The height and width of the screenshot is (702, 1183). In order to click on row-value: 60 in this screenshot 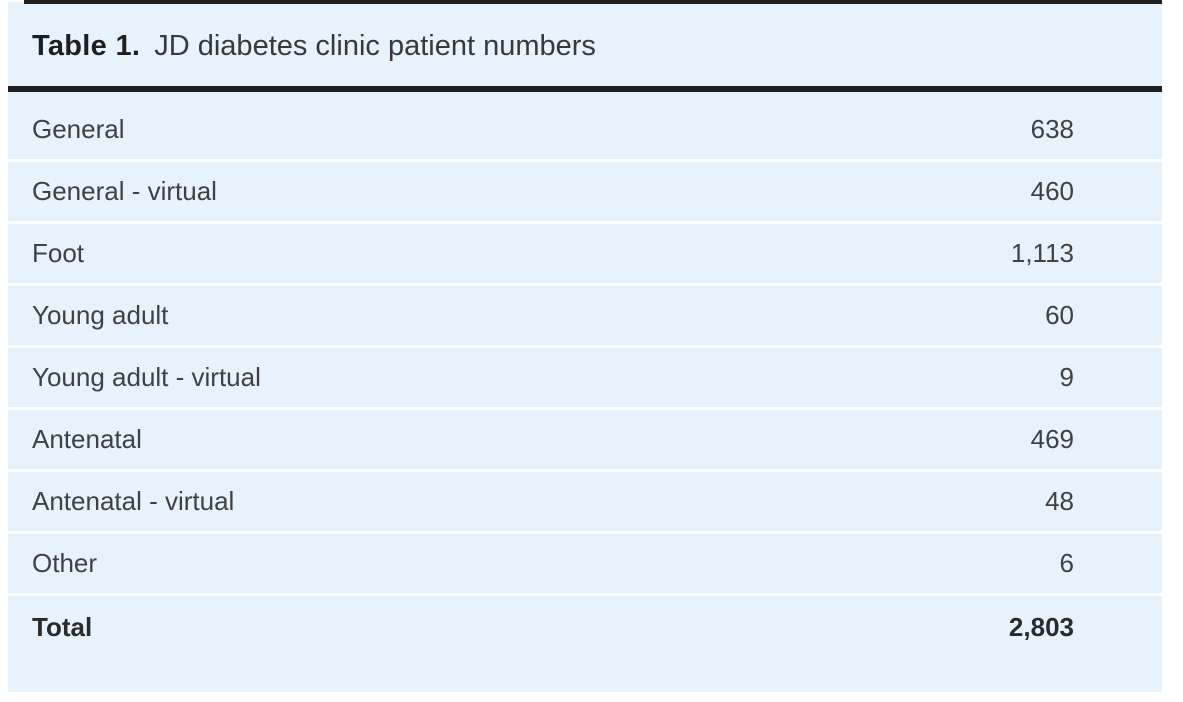, I will do `click(1059, 315)`.